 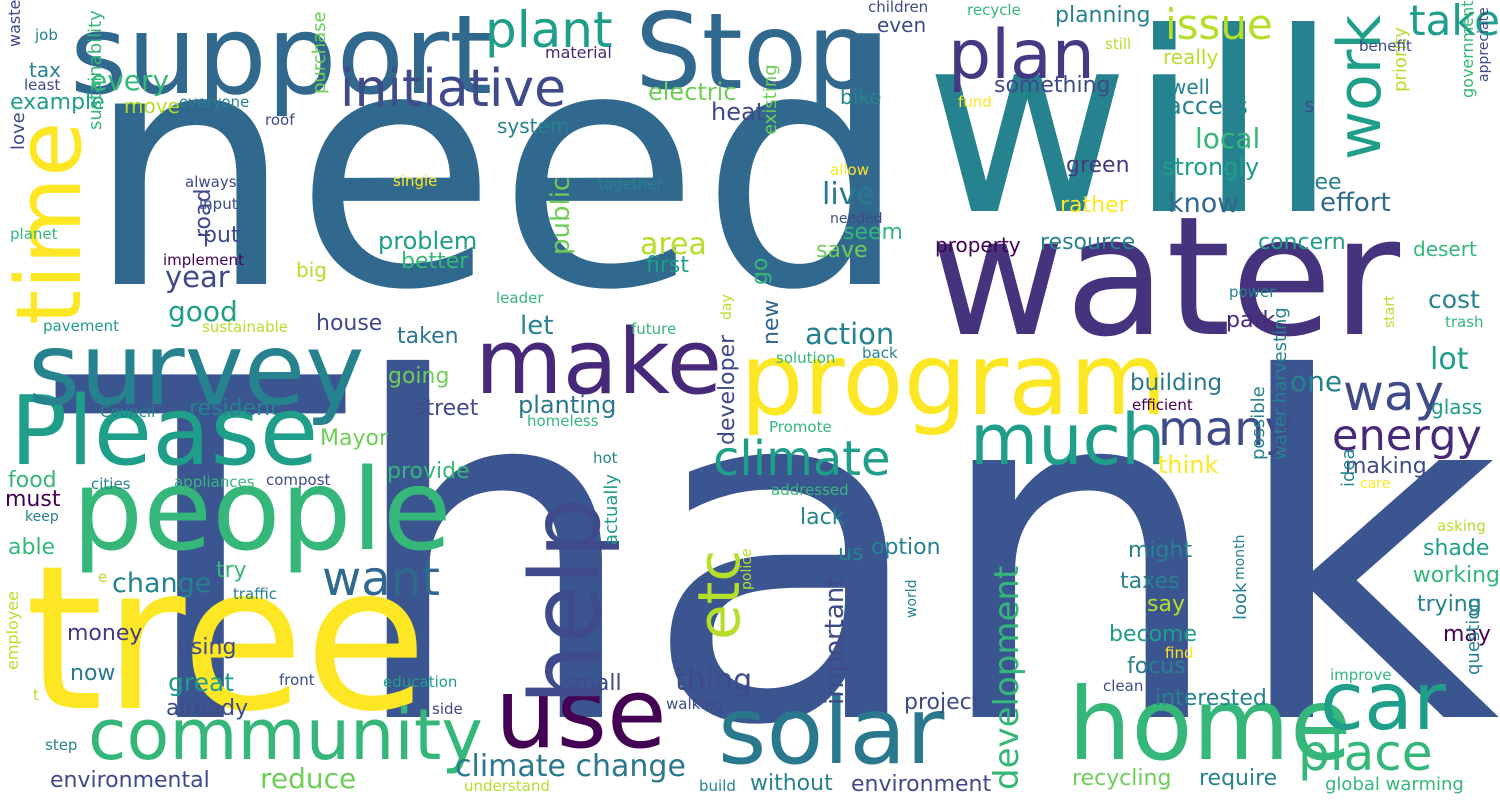 I want to click on word-interested: interested, so click(x=1211, y=698).